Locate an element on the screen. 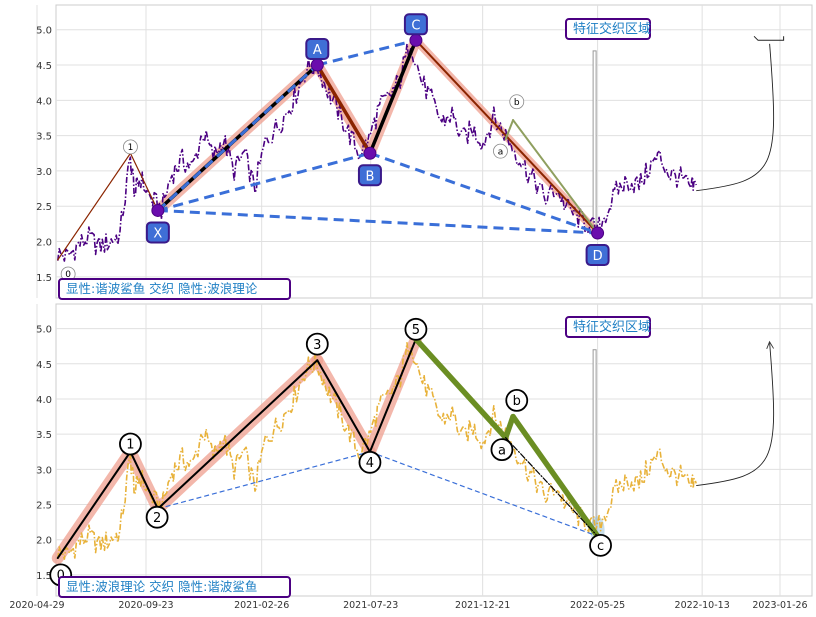 Image resolution: width=816 pixels, height=617 pixels. projection-arrow is located at coordinates (734, 414).